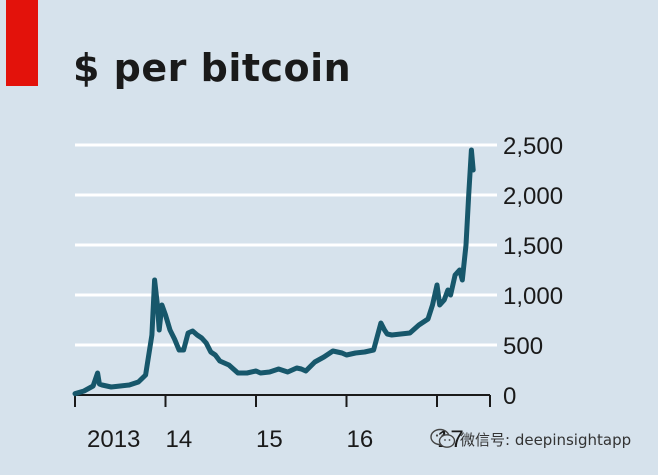  Describe the element at coordinates (509, 396) in the screenshot. I see `y-tick-label: 0` at that location.